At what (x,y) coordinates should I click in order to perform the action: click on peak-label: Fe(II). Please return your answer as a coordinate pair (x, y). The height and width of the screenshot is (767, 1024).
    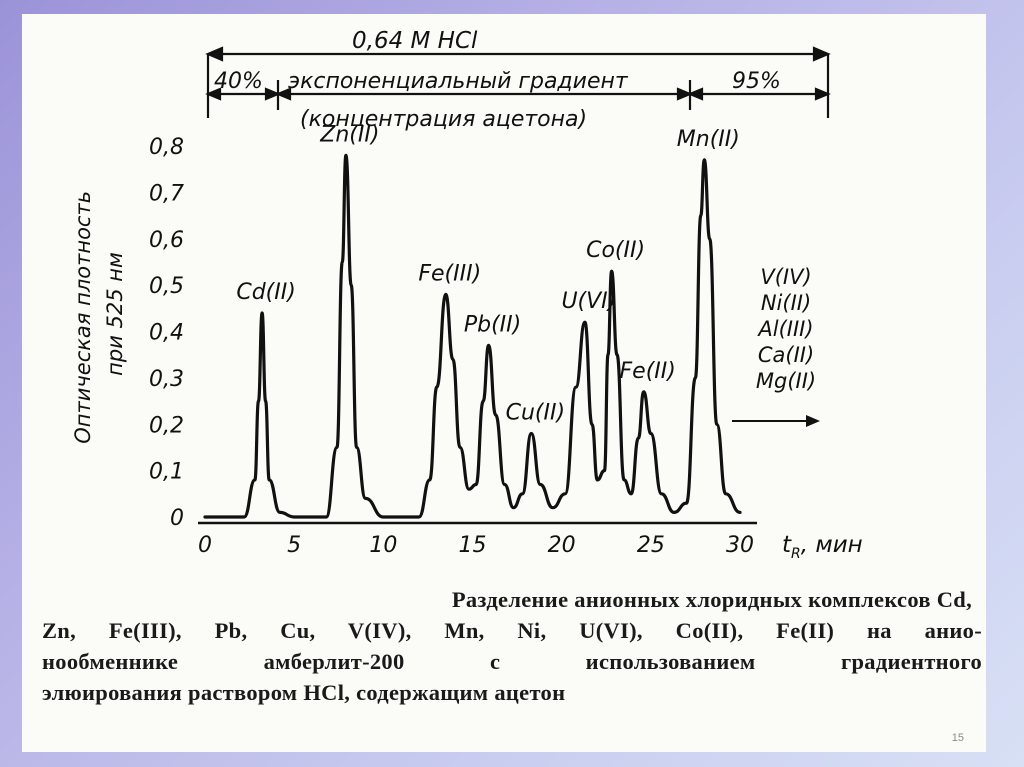
    Looking at the image, I should click on (648, 371).